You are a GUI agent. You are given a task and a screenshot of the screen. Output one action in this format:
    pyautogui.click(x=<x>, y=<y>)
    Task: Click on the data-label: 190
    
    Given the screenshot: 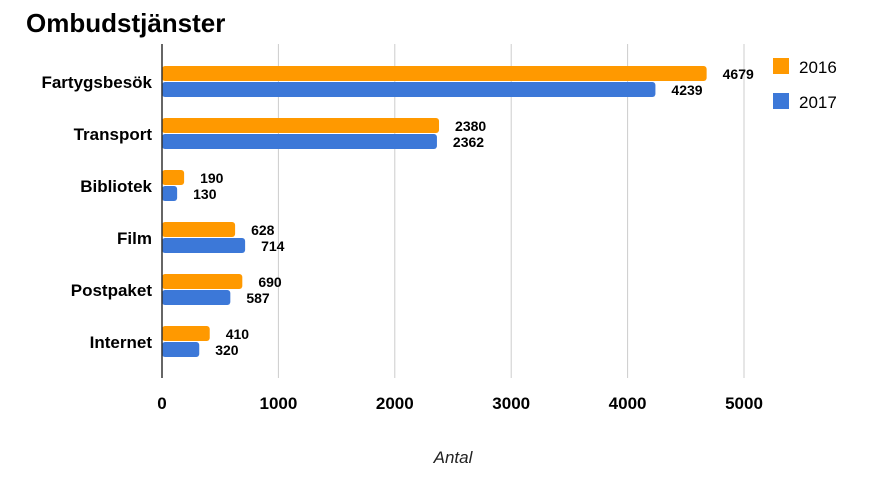 What is the action you would take?
    pyautogui.click(x=212, y=178)
    